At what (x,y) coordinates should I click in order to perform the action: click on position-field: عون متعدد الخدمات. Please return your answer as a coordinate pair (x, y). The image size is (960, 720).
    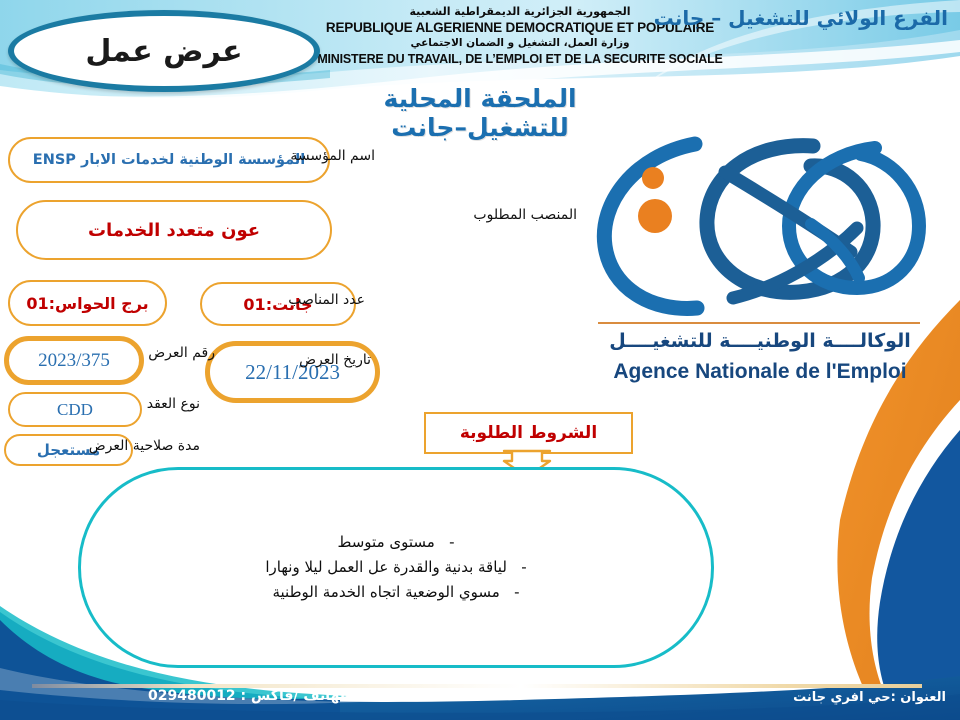
    Looking at the image, I should click on (174, 230).